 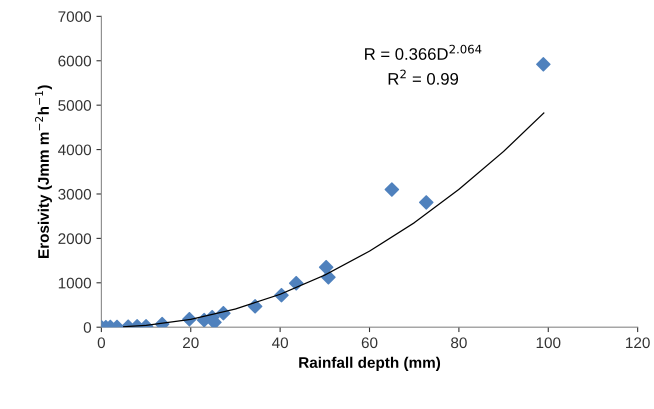 I want to click on y-tick-label: 0, so click(x=88, y=327).